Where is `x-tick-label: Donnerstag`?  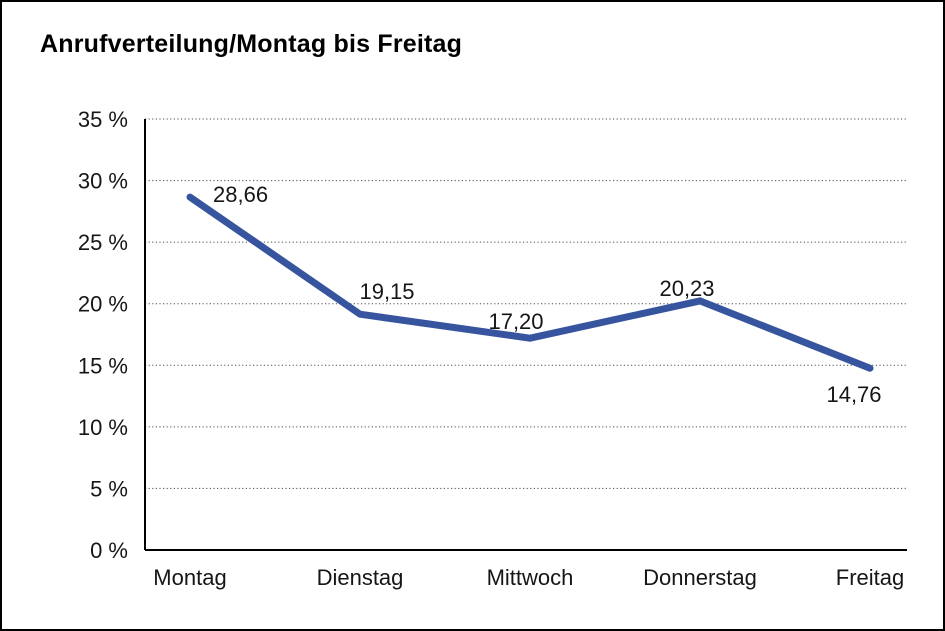
x-tick-label: Donnerstag is located at coordinates (700, 577).